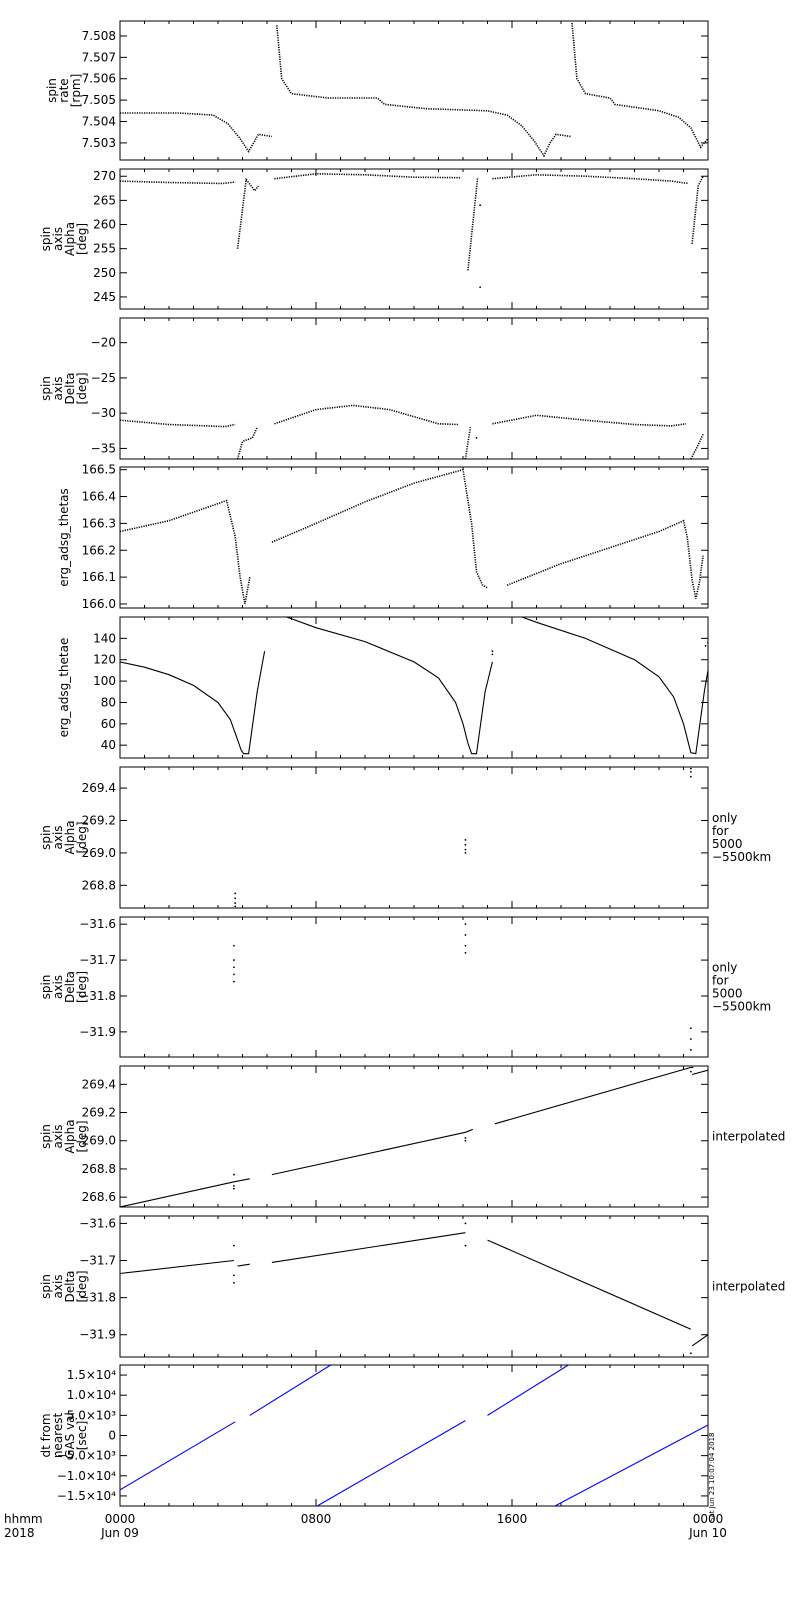 The image size is (800, 1600). I want to click on x-axis-label-hhmm: hhmm, so click(23, 1519).